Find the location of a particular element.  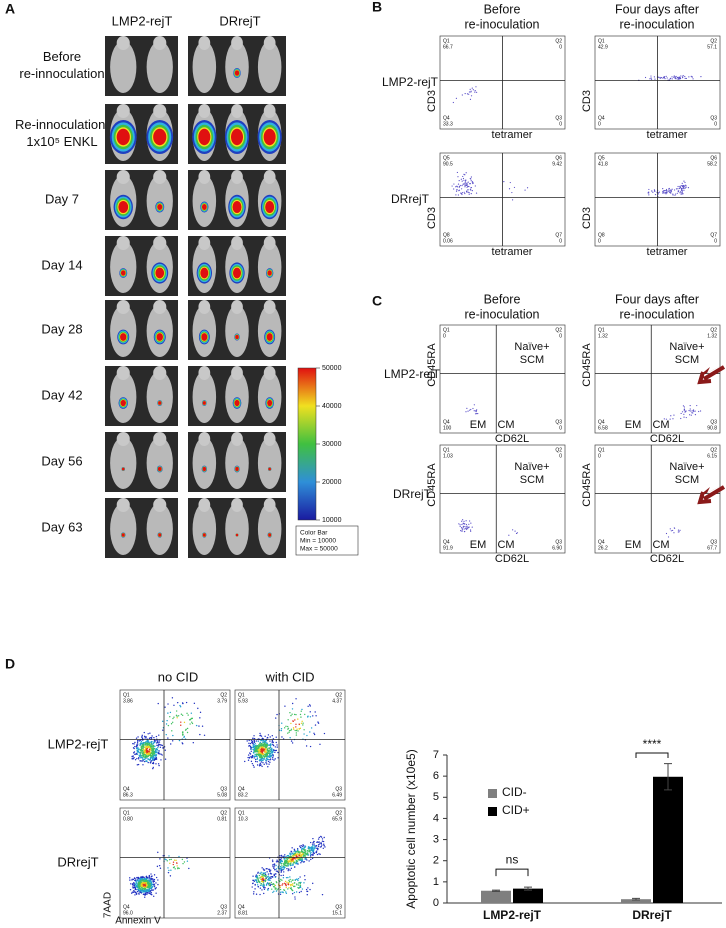

bracket is located at coordinates (512, 872).